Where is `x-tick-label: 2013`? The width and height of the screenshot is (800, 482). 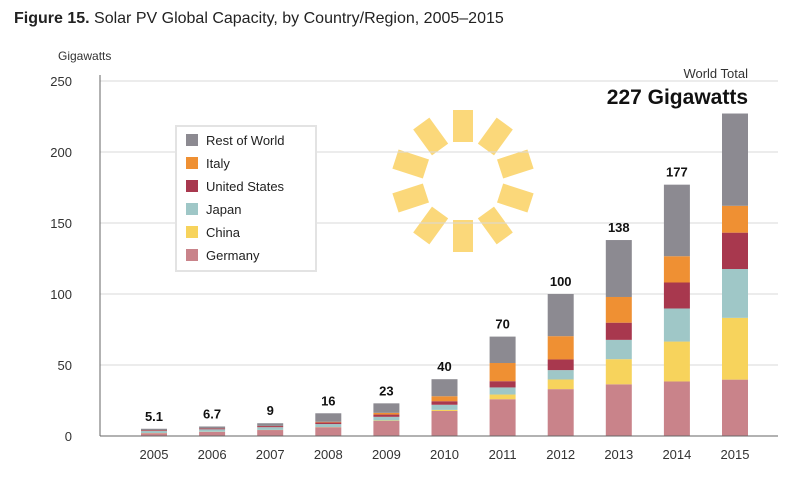 x-tick-label: 2013 is located at coordinates (618, 454).